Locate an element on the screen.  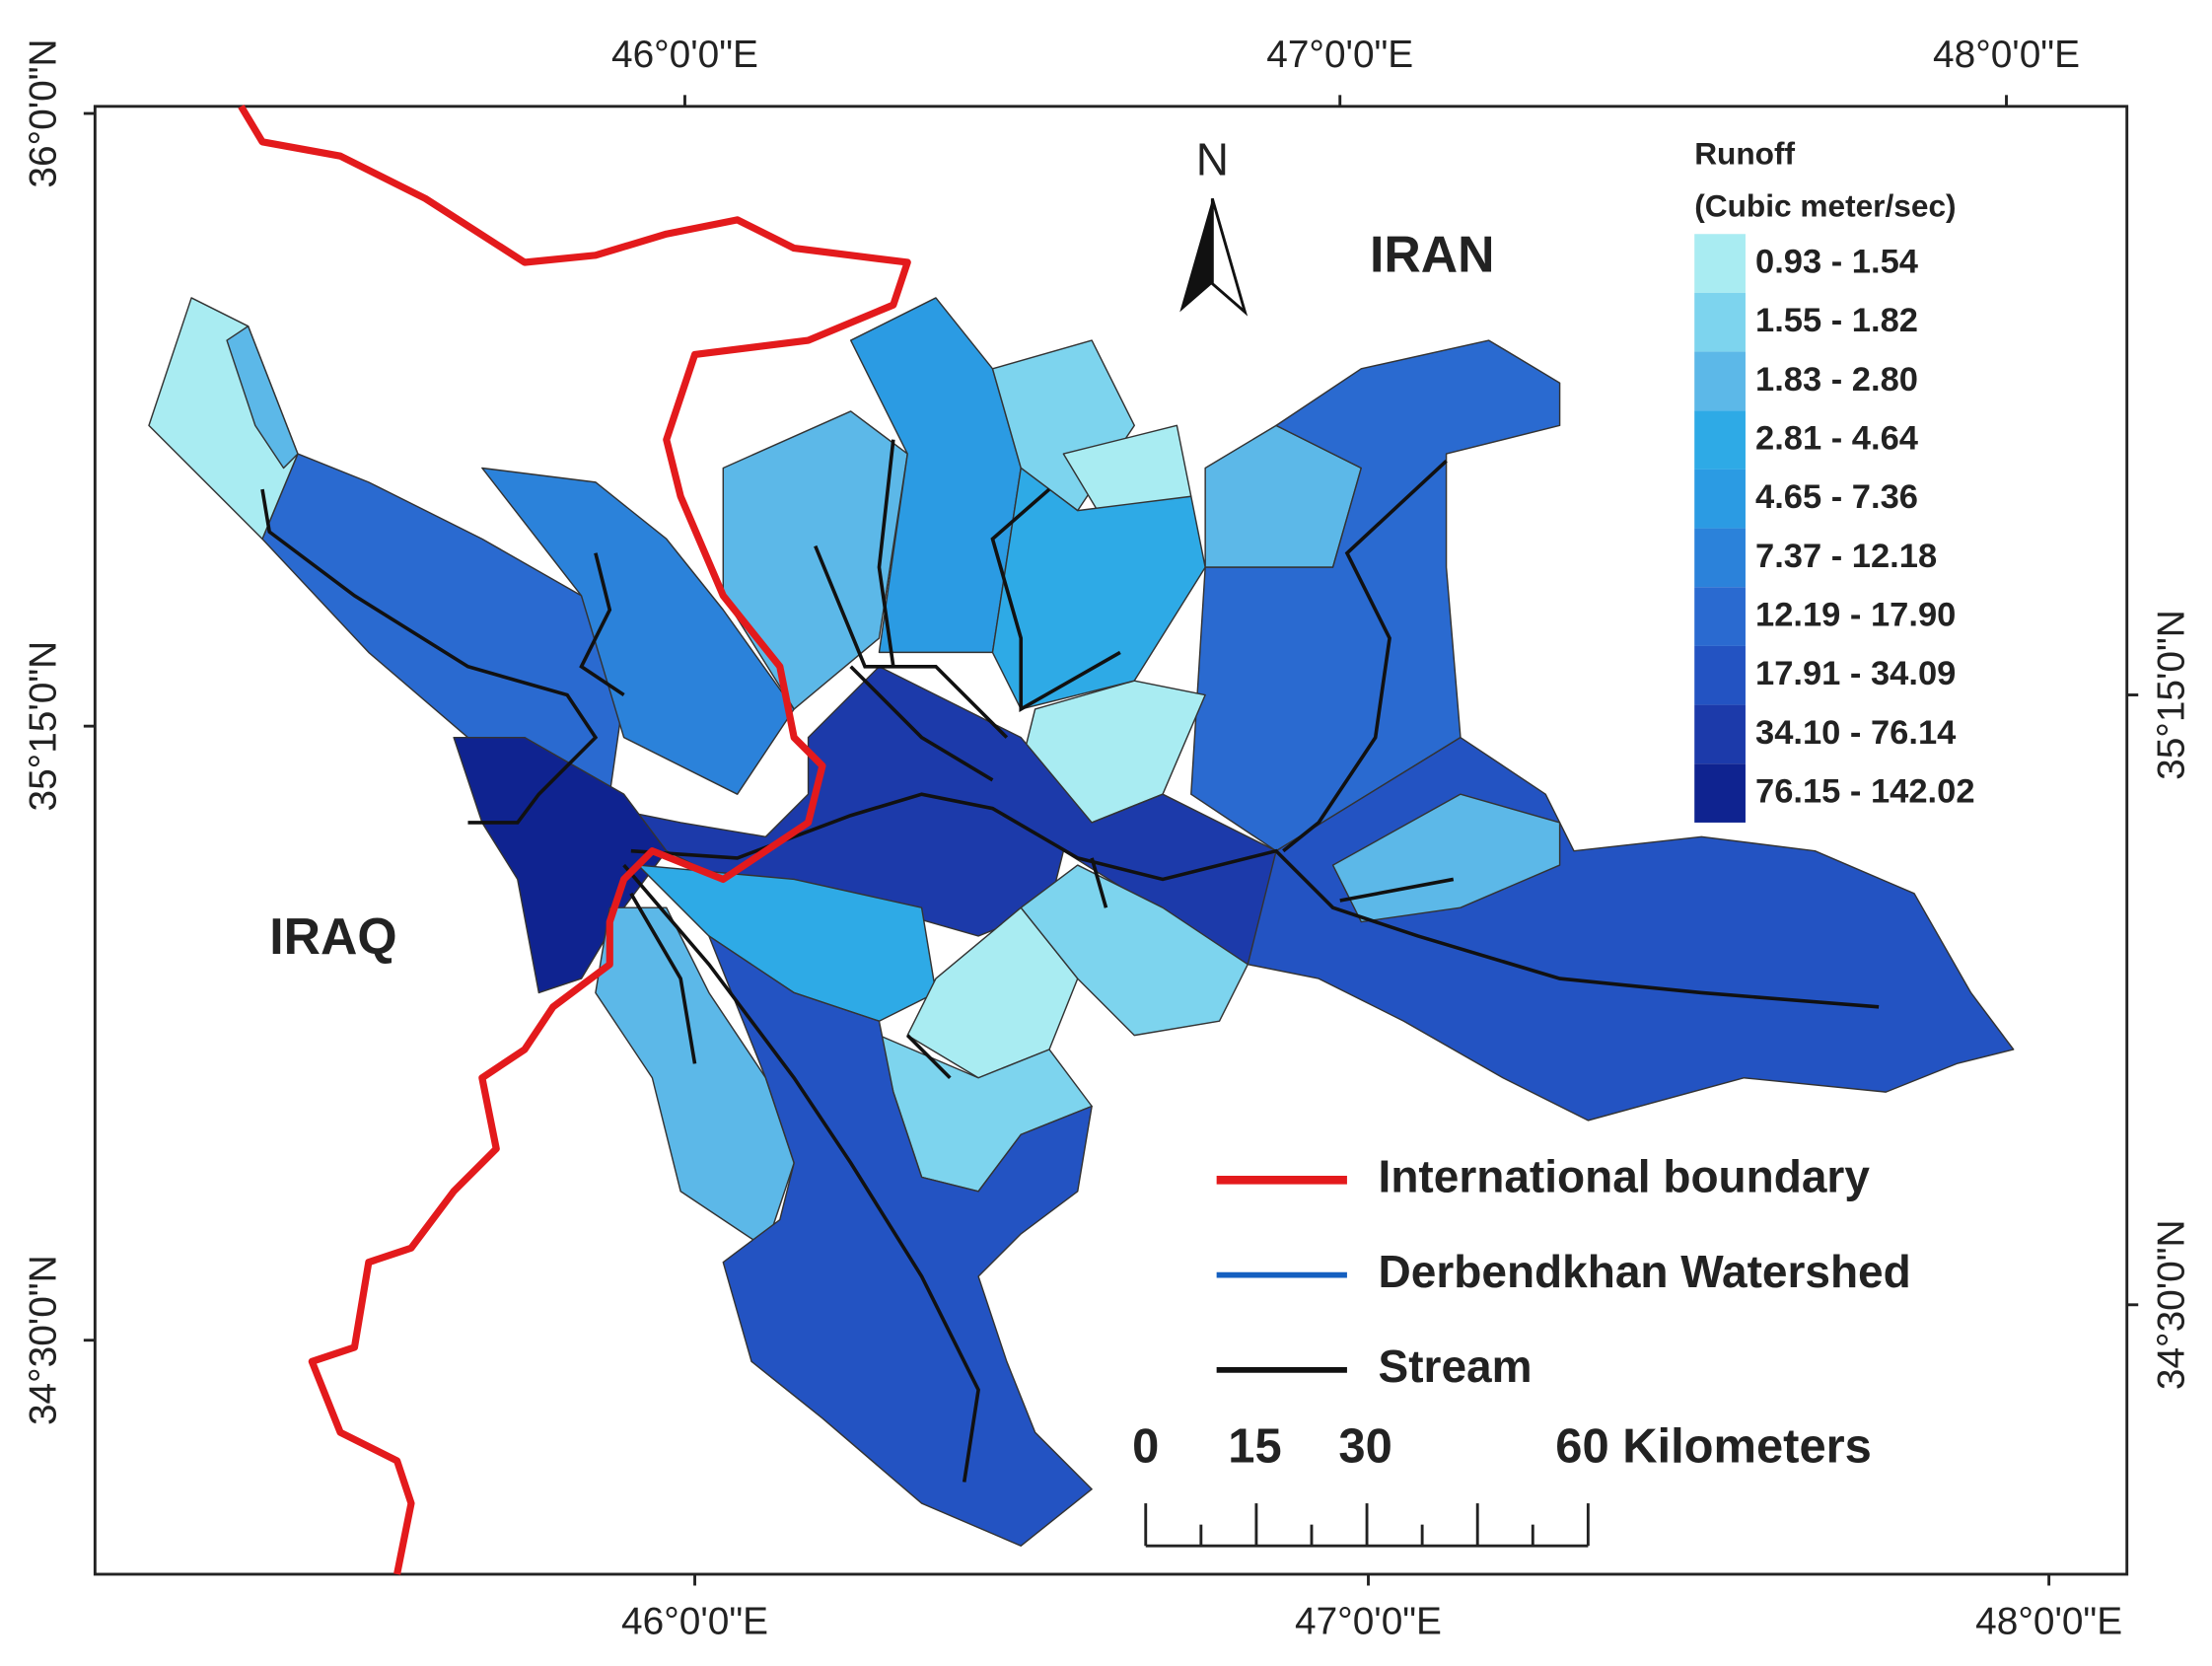
country-label: IRAN is located at coordinates (1432, 254).